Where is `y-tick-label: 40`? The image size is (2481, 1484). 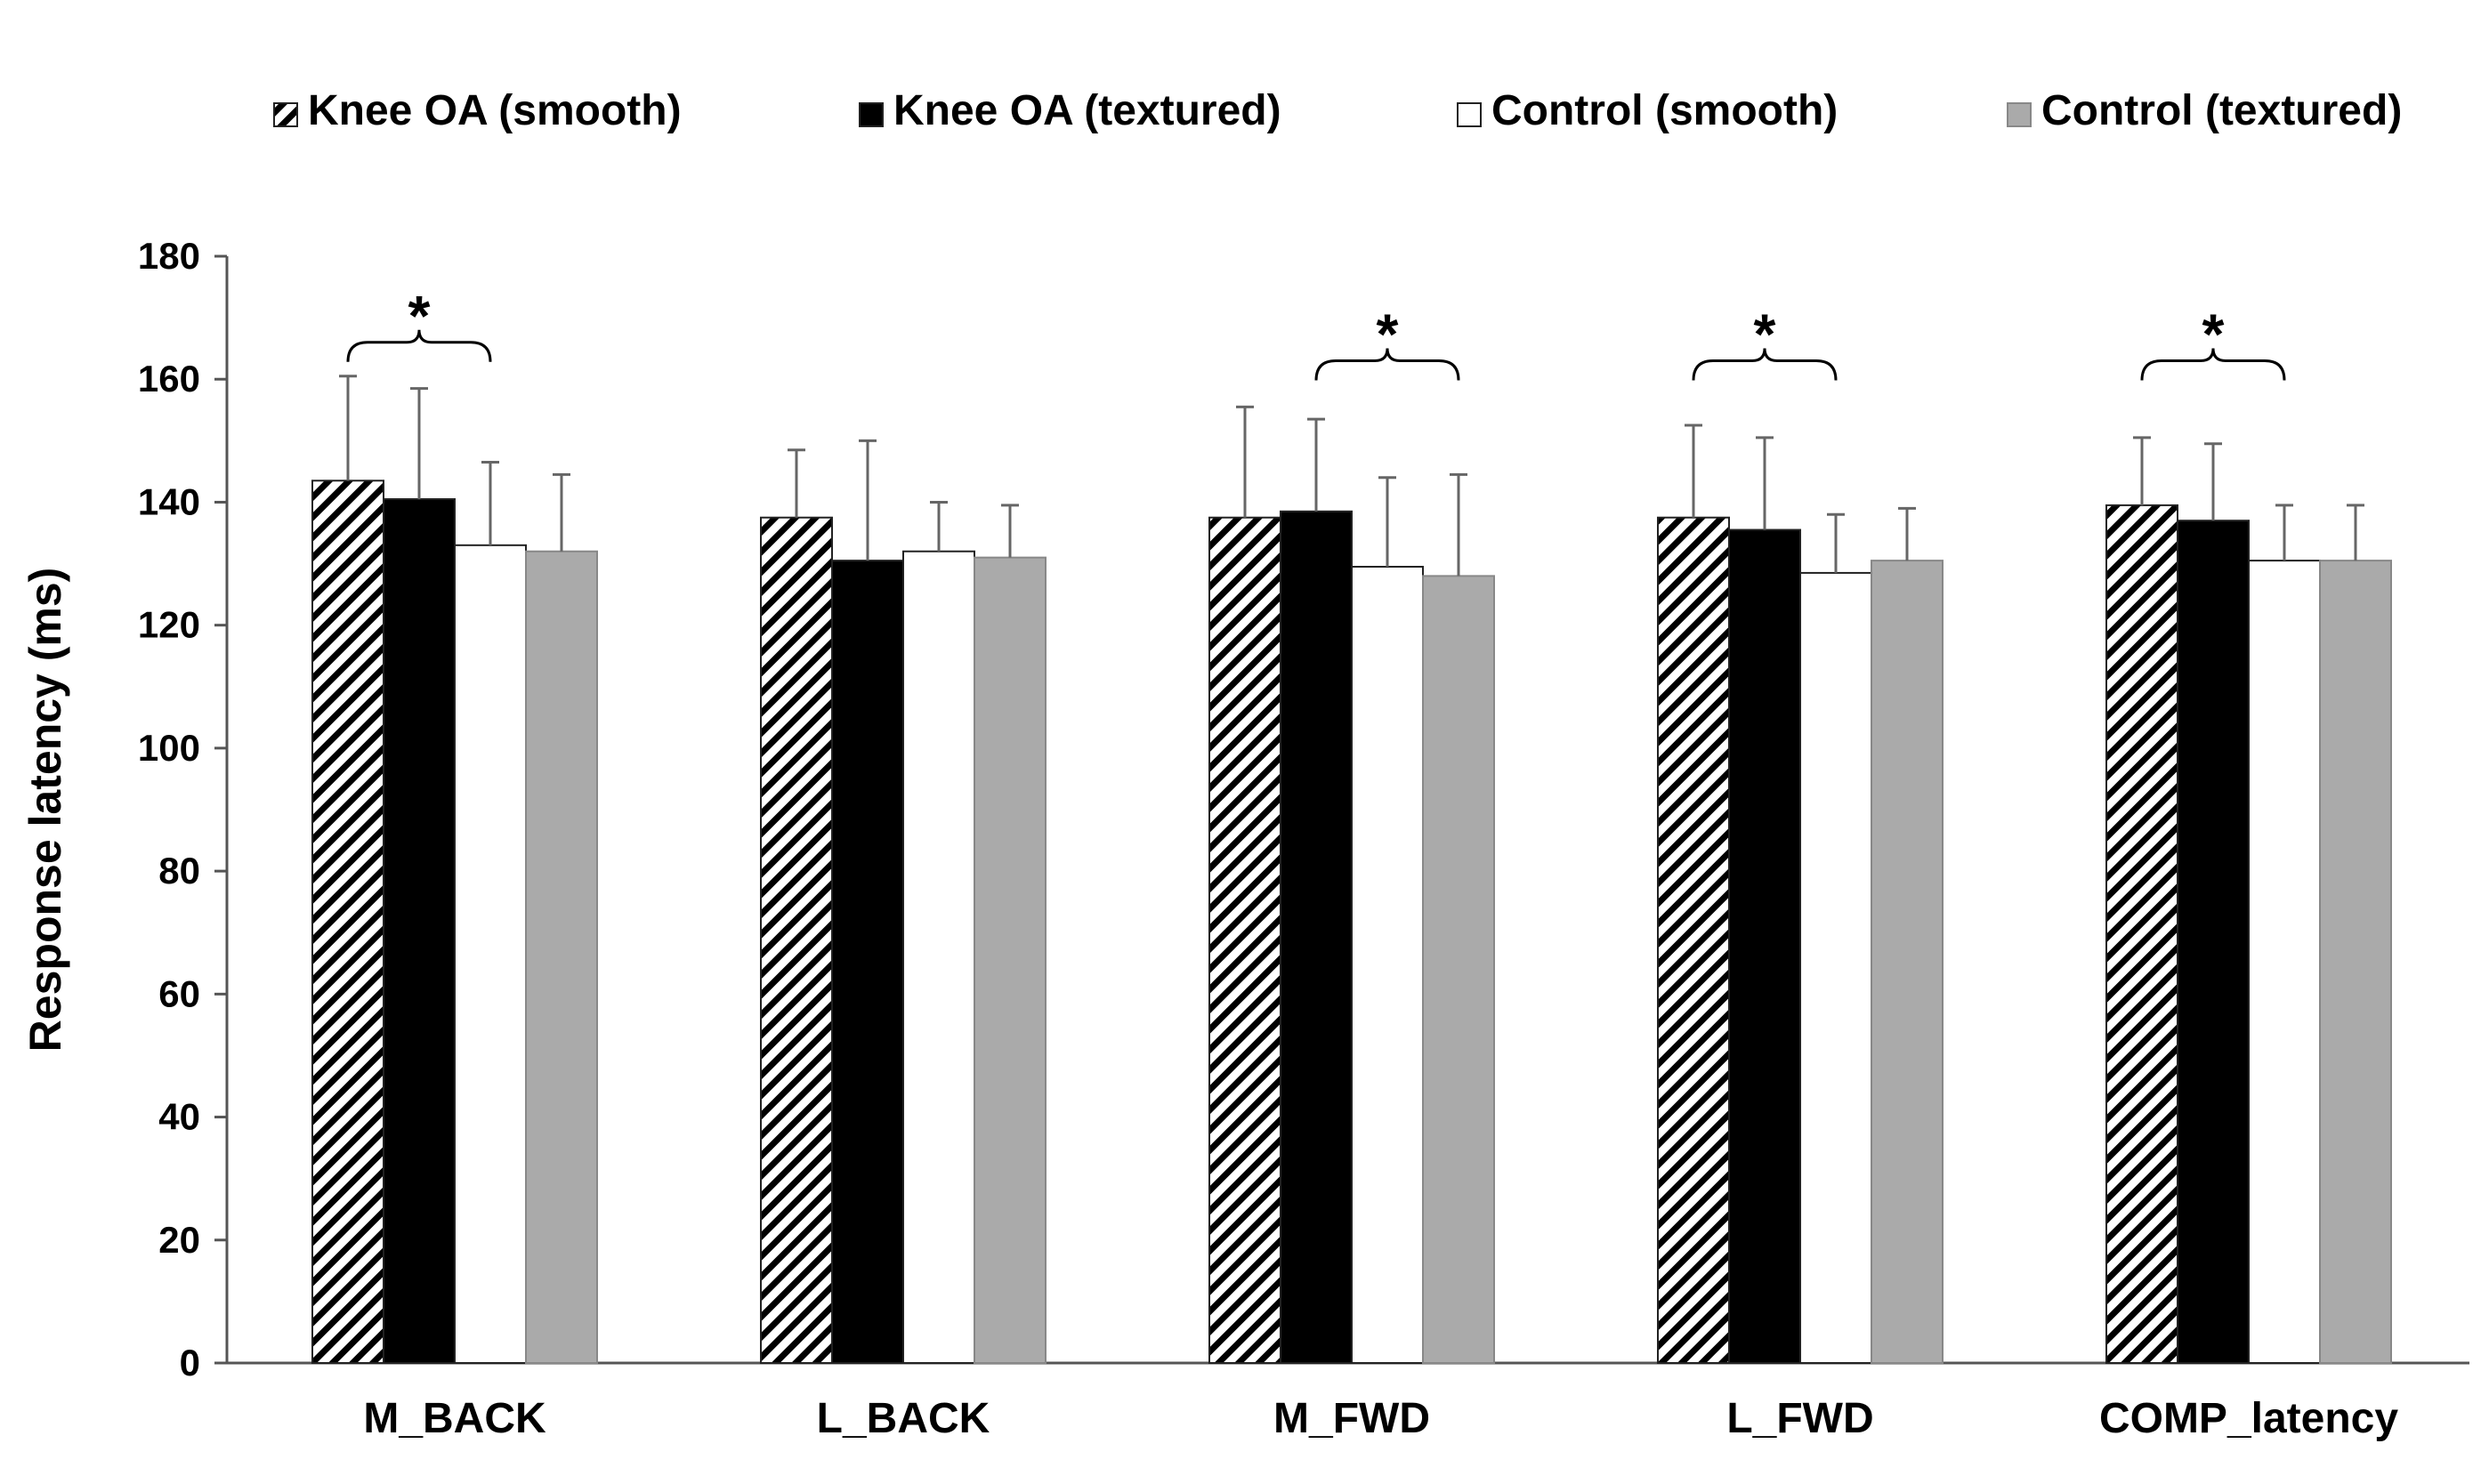
y-tick-label: 40 is located at coordinates (179, 1117).